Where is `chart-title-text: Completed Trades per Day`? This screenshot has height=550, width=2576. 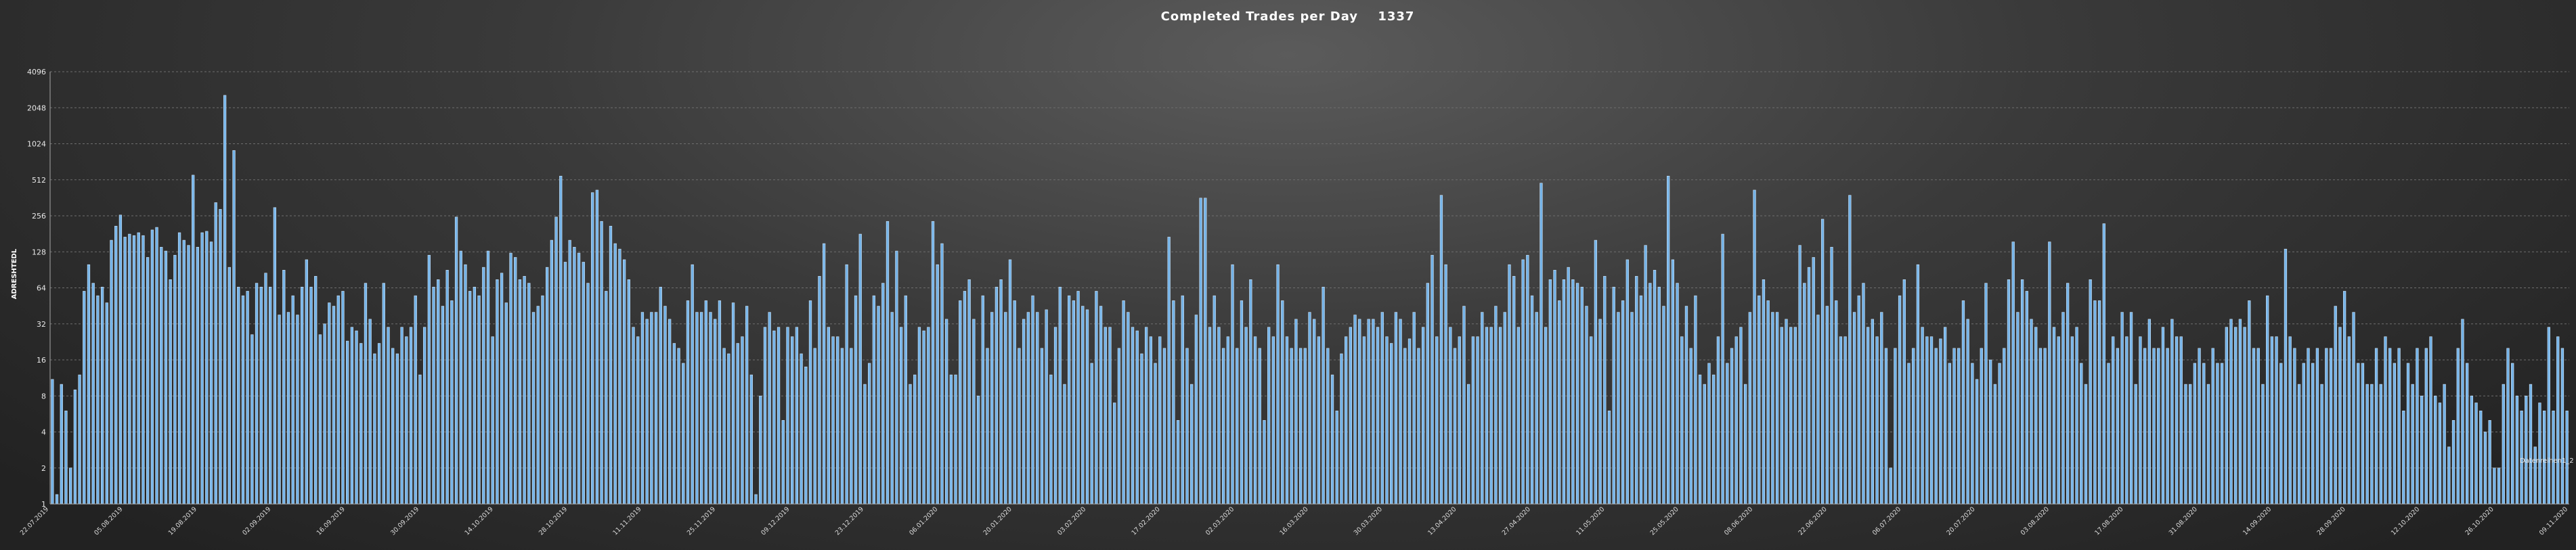 chart-title-text: Completed Trades per Day is located at coordinates (1259, 16).